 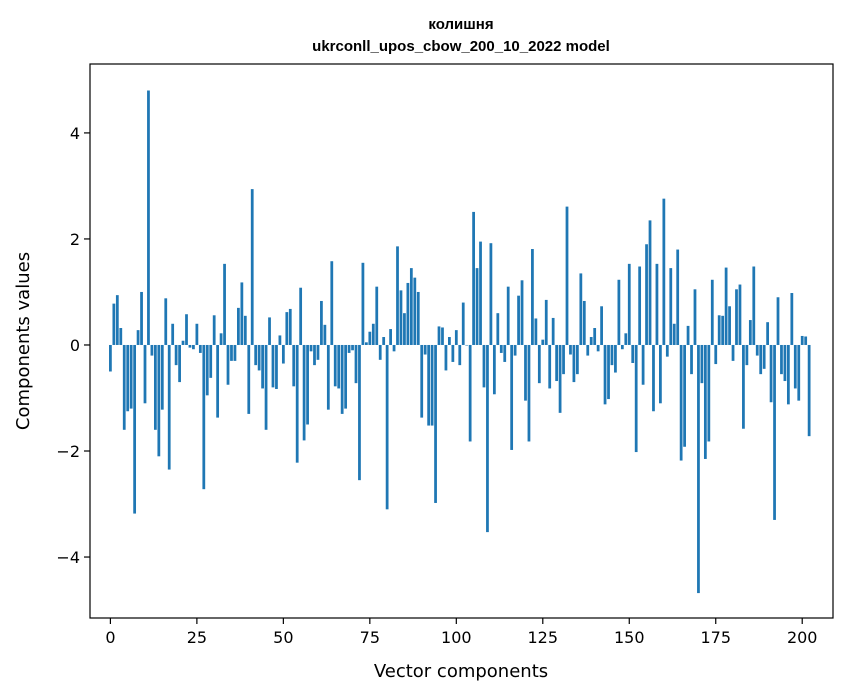 I want to click on y-axis: −4 −2 0 2 4, so click(x=73, y=345).